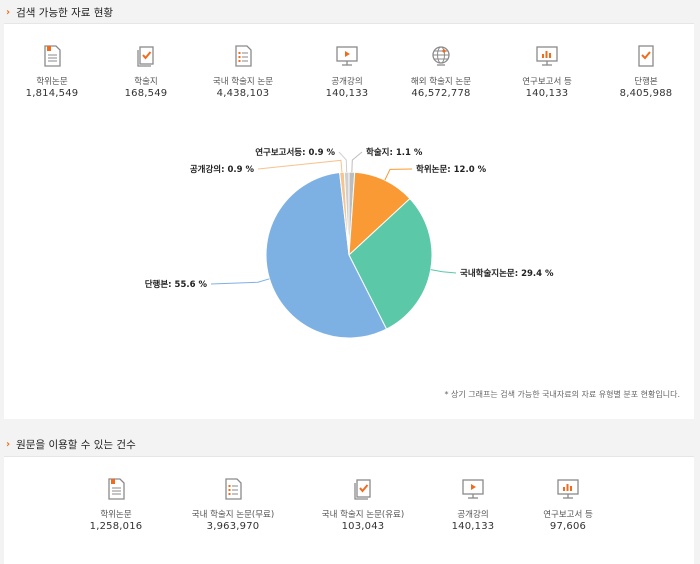  I want to click on pie-data-label: 국내학술지논문: 29.4 %, so click(507, 273).